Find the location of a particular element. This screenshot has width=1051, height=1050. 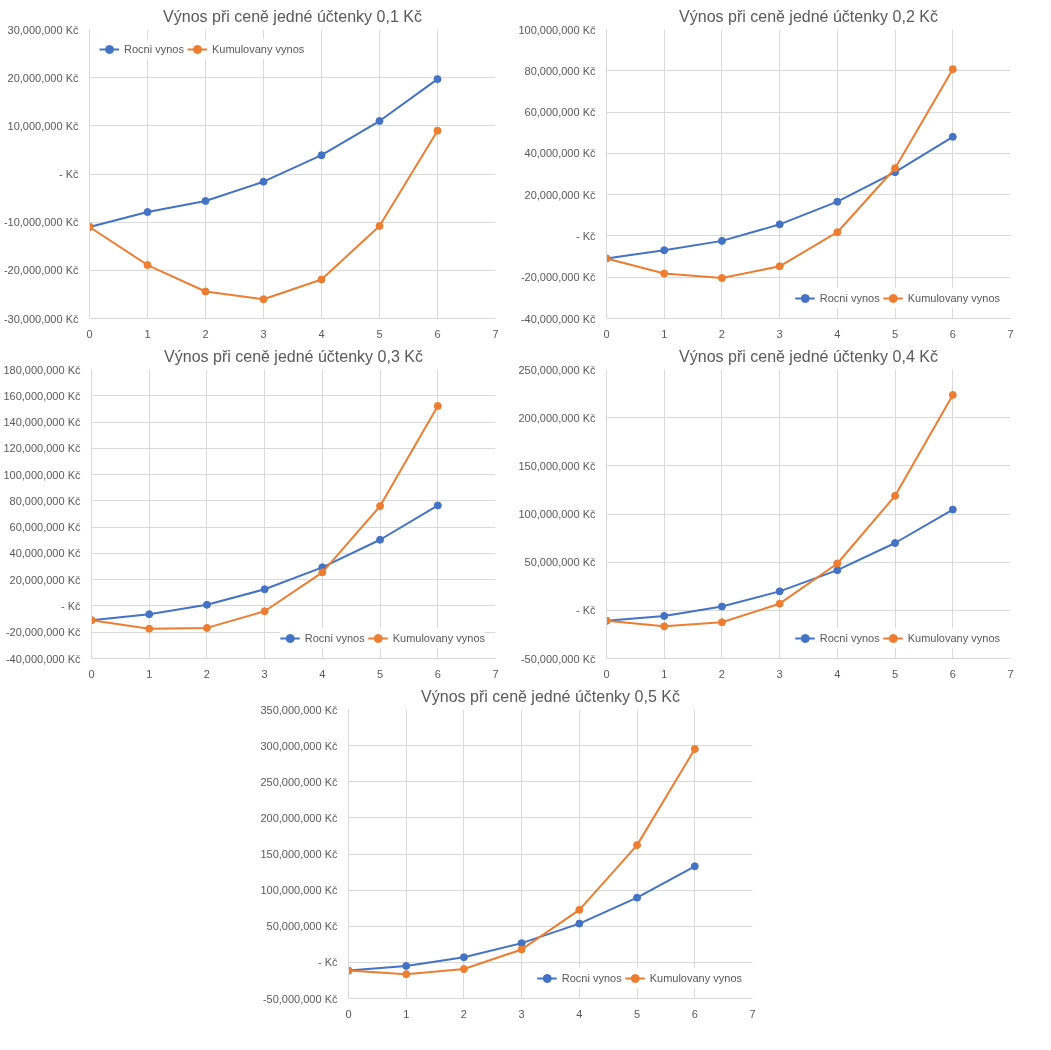

y-tick-label: 20,000,000 Kč is located at coordinates (45, 579).